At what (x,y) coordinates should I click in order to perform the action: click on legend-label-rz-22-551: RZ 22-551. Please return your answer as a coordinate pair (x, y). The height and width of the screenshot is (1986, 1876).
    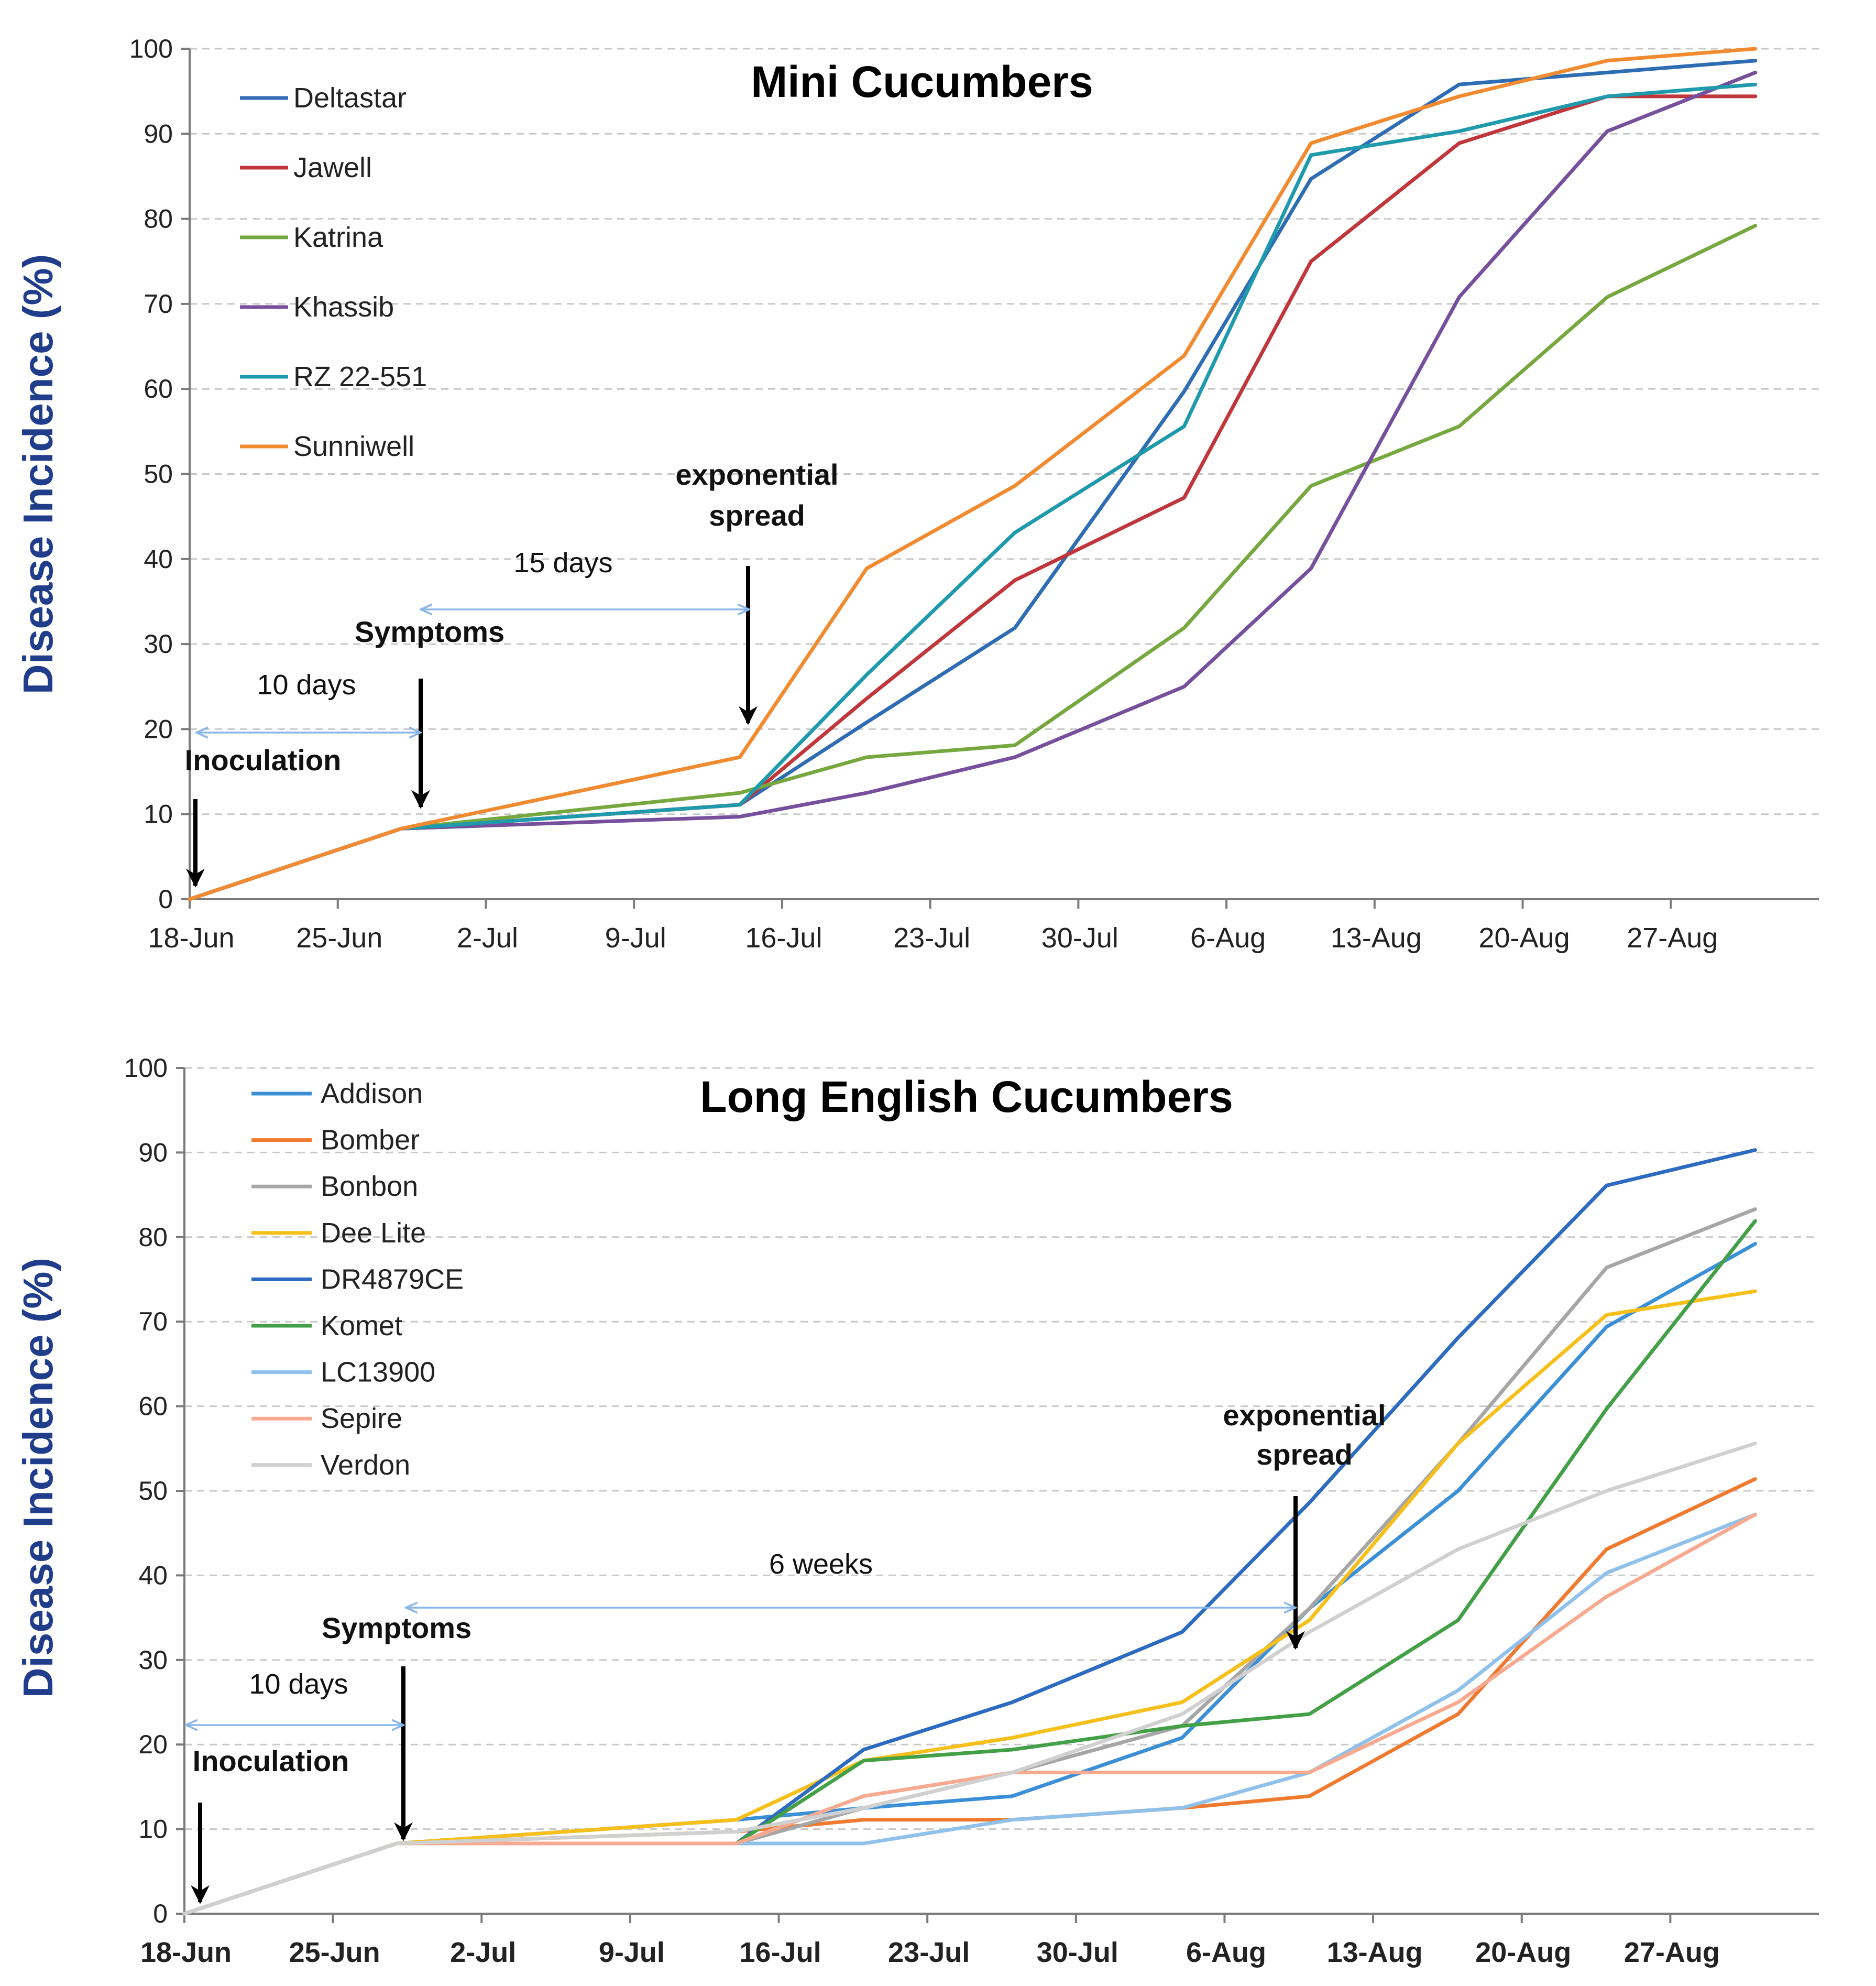
    Looking at the image, I should click on (360, 376).